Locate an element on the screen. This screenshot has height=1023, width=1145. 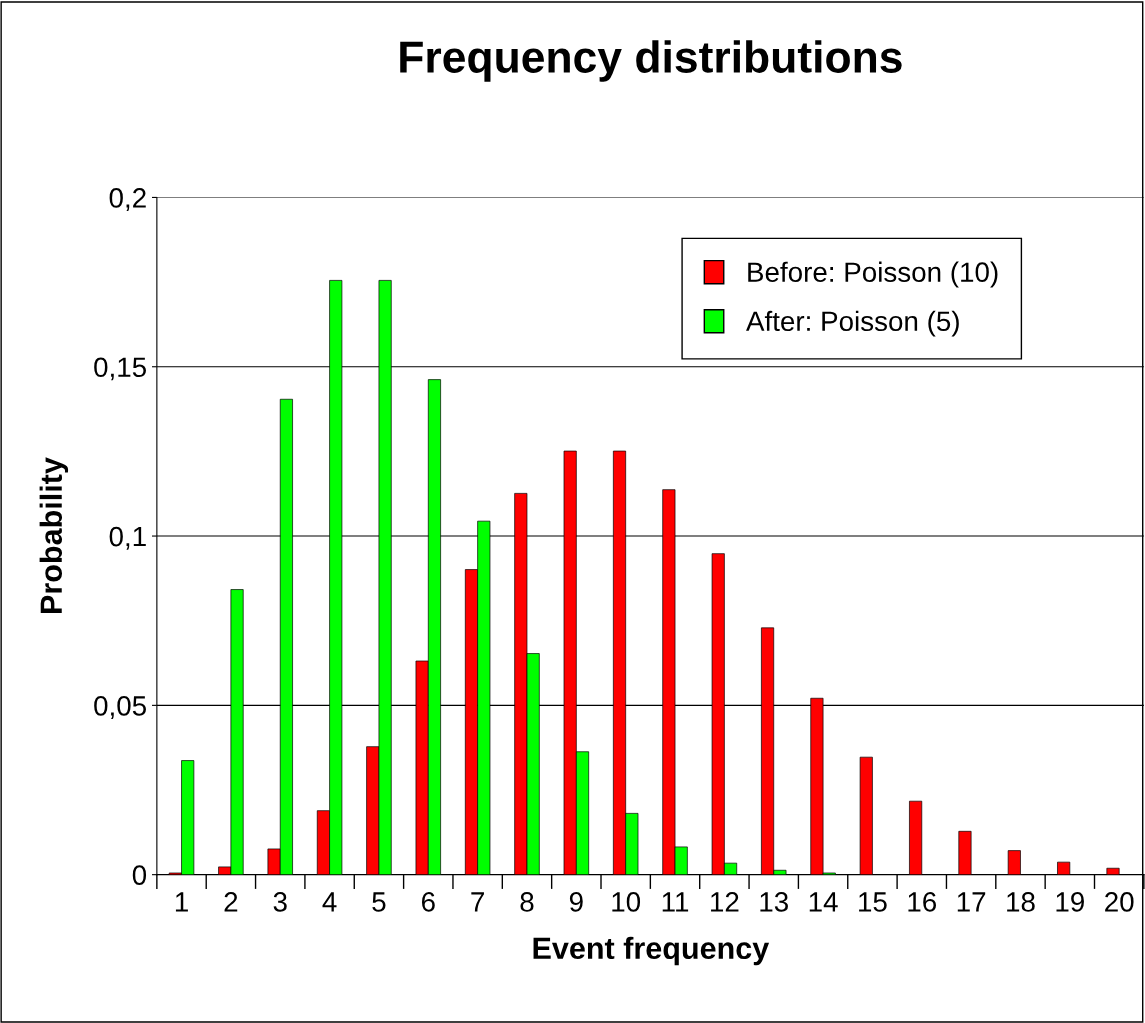
x-tick-label: 4 is located at coordinates (329, 902).